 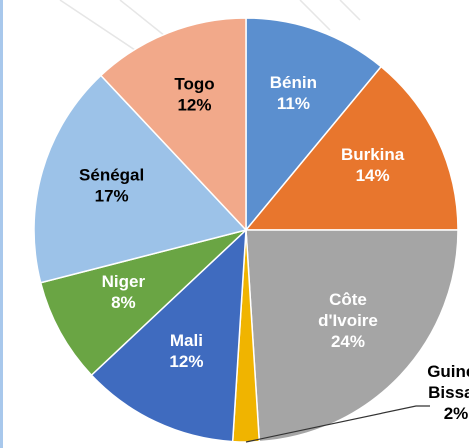 I want to click on slice-label: Burkina, so click(x=373, y=154).